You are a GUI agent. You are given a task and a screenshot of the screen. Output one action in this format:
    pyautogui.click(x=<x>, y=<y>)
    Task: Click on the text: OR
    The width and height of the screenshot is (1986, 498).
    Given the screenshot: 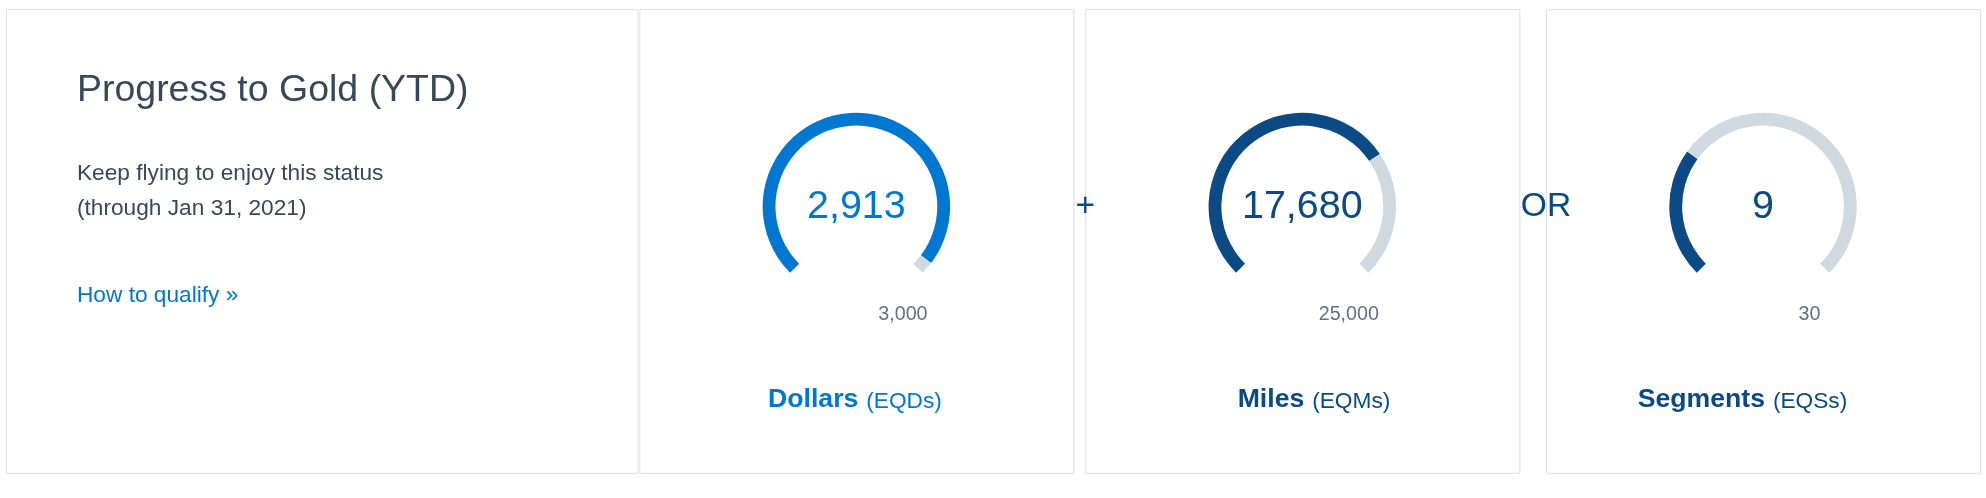 What is the action you would take?
    pyautogui.click(x=1546, y=205)
    